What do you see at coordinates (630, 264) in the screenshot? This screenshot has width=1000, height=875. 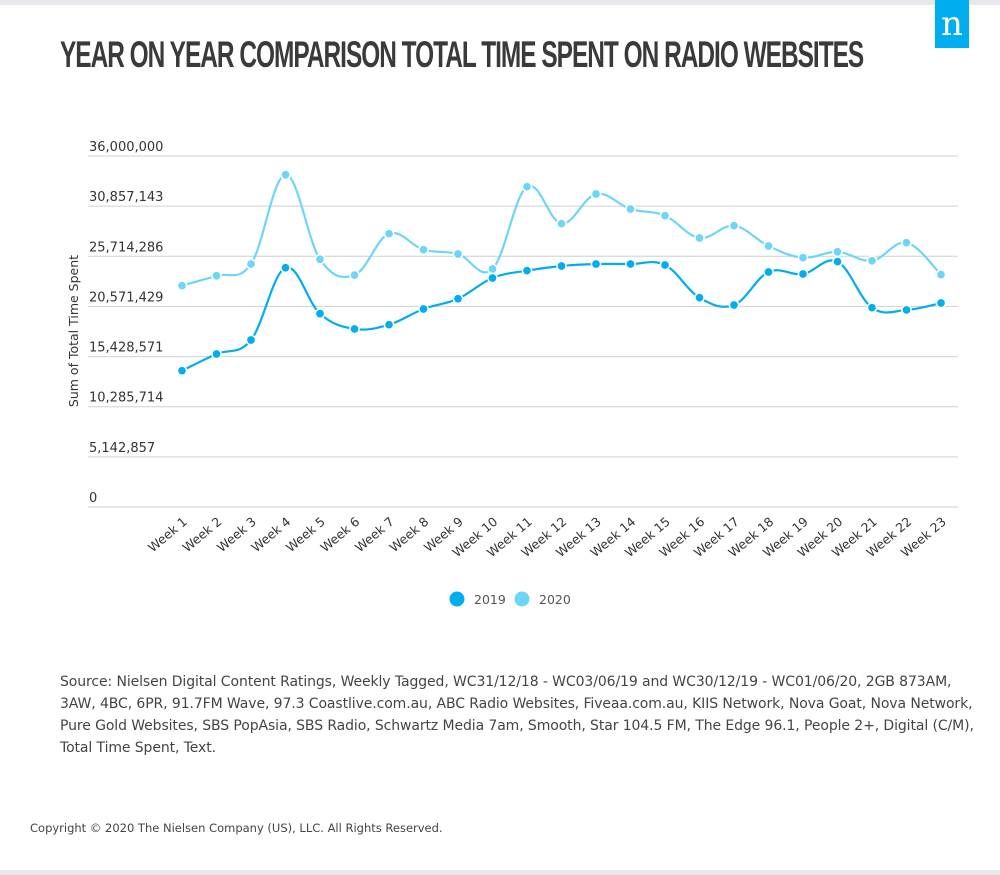 I see `data-point: Week 14 2019: 24,920,000` at bounding box center [630, 264].